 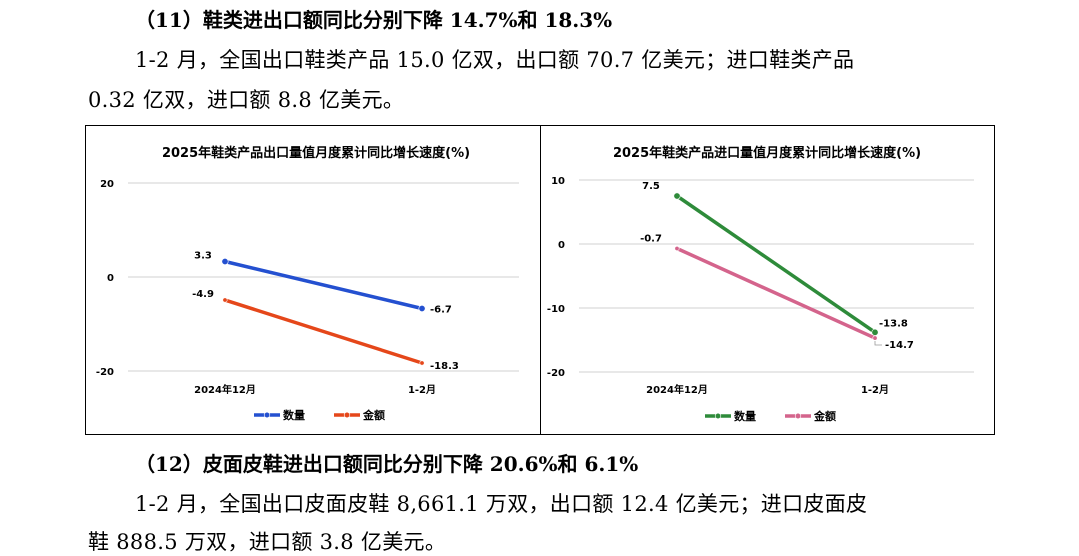 What do you see at coordinates (558, 181) in the screenshot?
I see `y-tick-label: 10` at bounding box center [558, 181].